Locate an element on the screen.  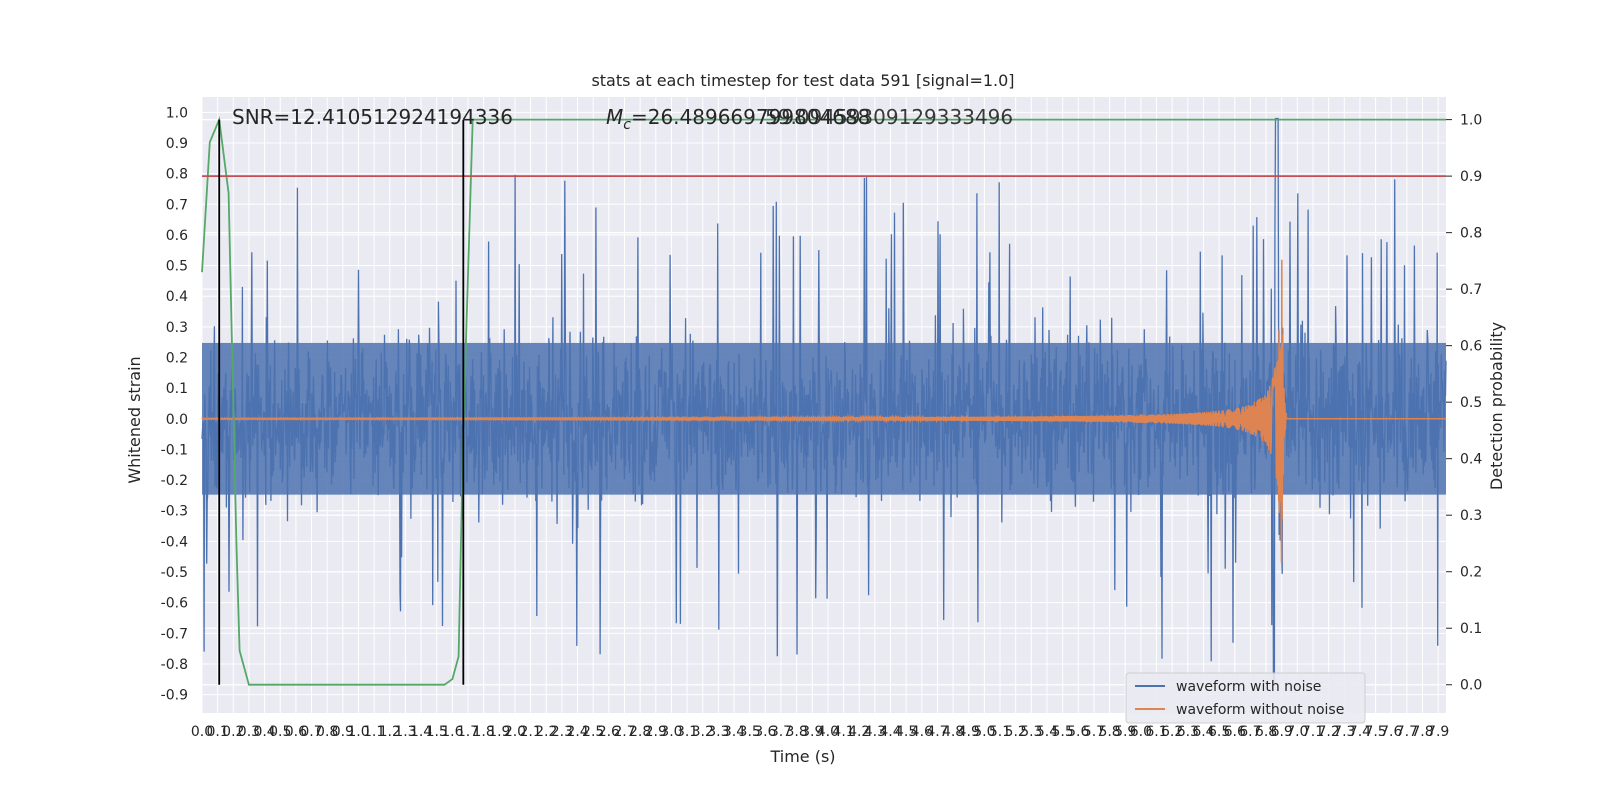
x-tick-label: 5.5 is located at coordinates (1062, 732).